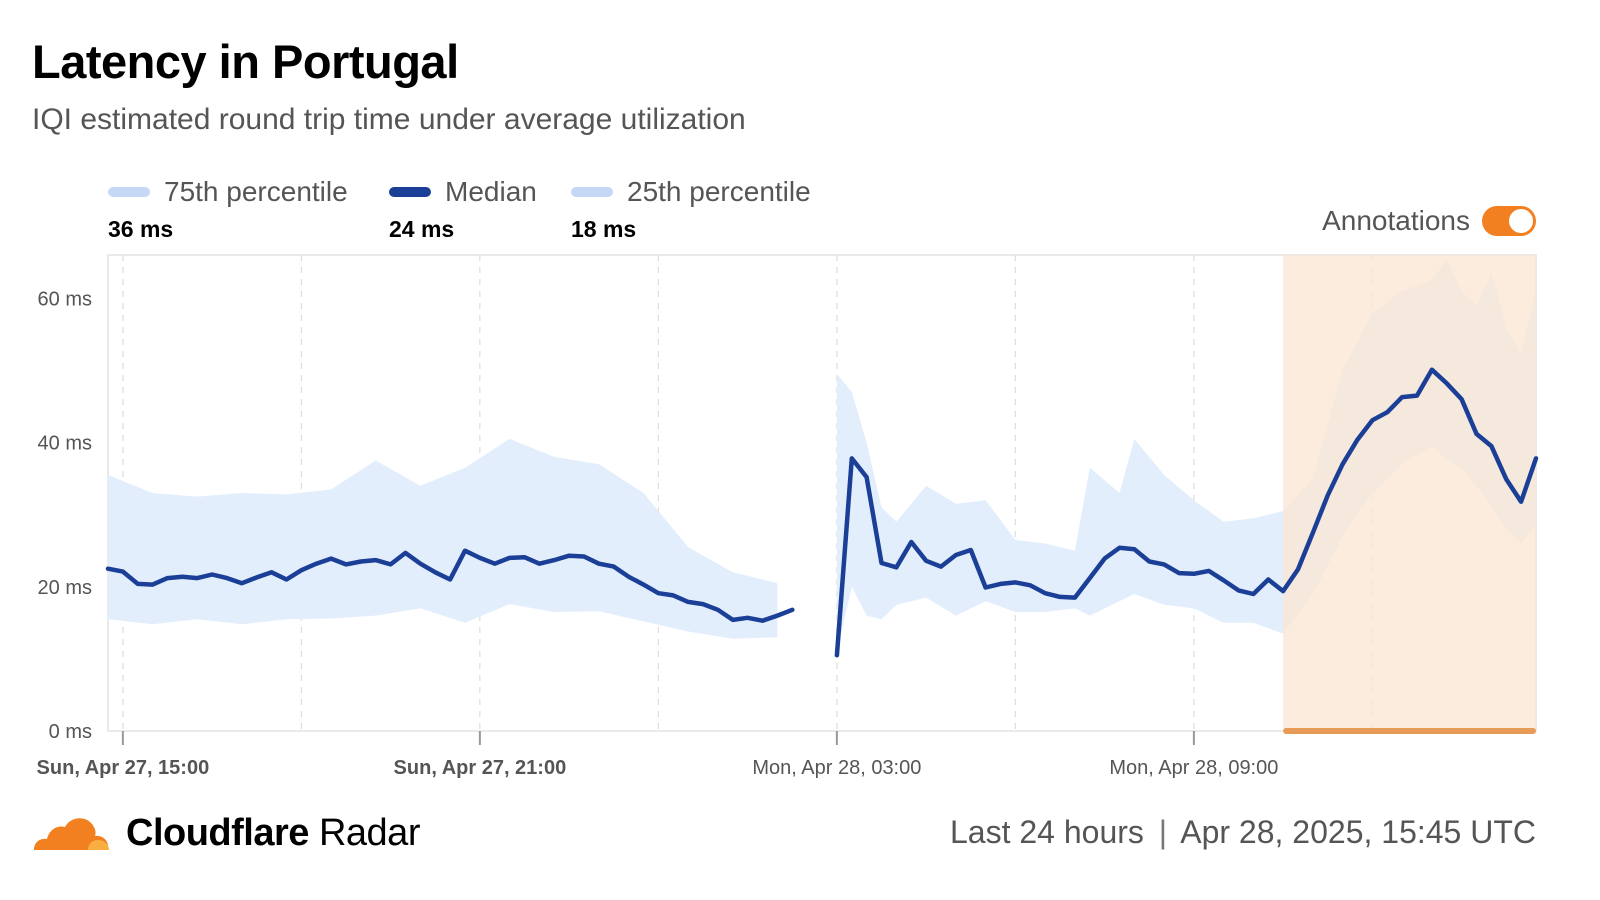  I want to click on brand-name: Cloudflare, so click(217, 833).